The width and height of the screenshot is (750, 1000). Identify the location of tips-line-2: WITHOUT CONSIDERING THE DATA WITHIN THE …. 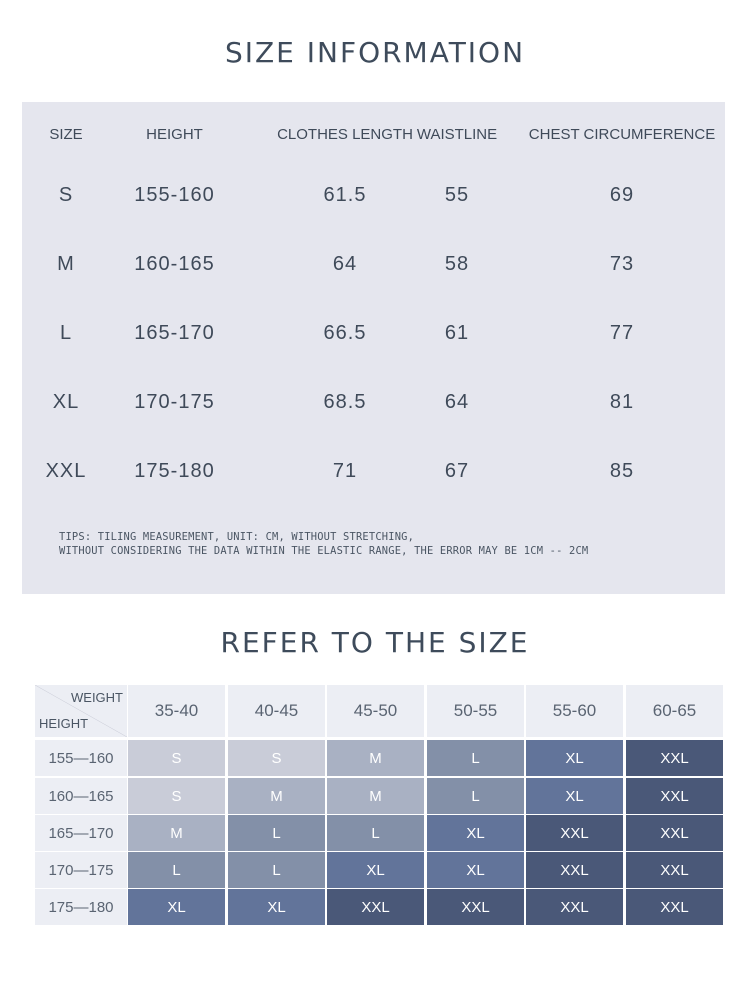
(324, 551).